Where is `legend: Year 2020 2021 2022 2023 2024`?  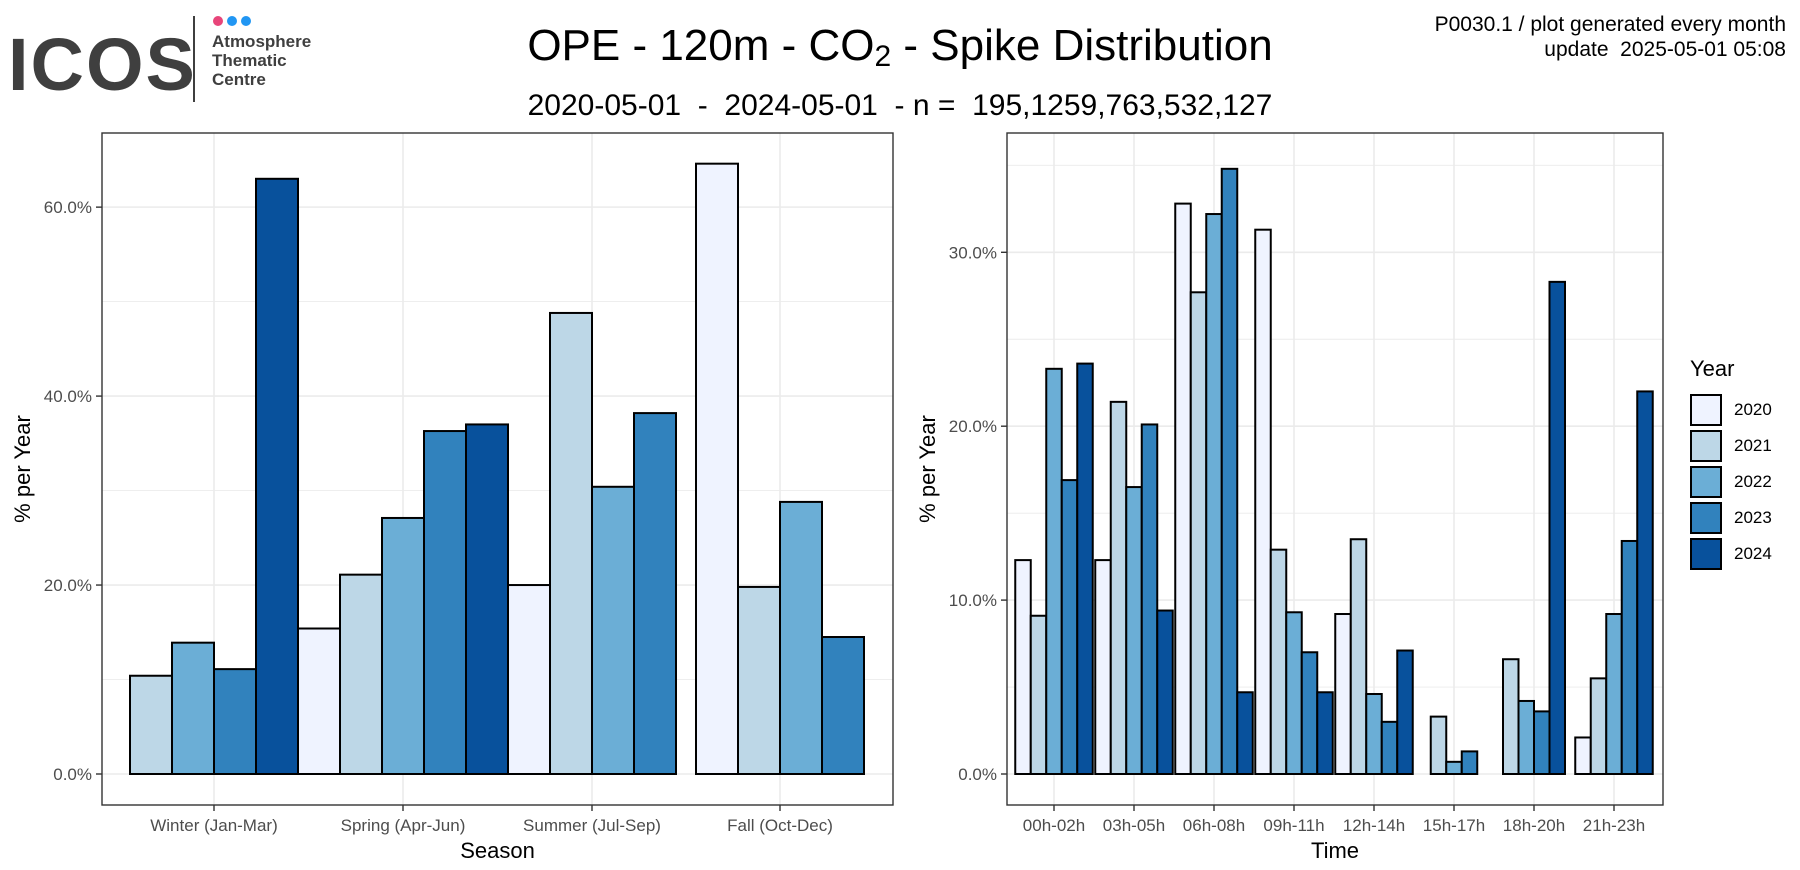
legend: Year 2020 2021 2022 2023 2024 is located at coordinates (1740, 464).